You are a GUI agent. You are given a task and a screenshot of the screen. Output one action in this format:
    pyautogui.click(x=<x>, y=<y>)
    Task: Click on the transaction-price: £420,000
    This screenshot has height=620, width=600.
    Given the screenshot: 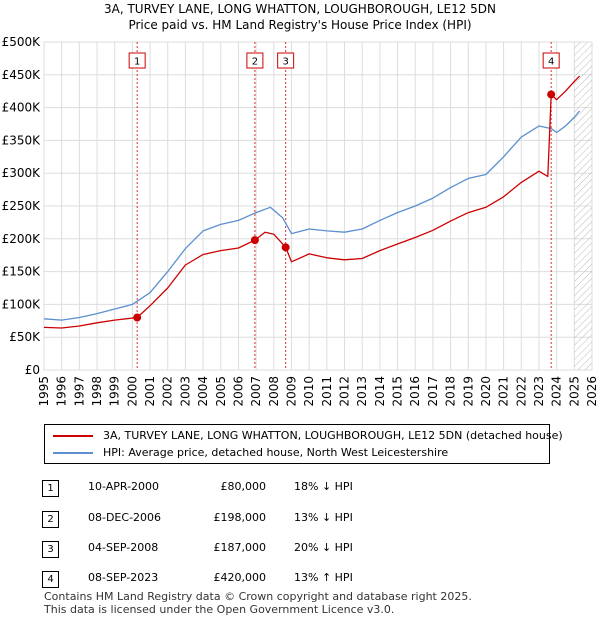 What is the action you would take?
    pyautogui.click(x=240, y=577)
    